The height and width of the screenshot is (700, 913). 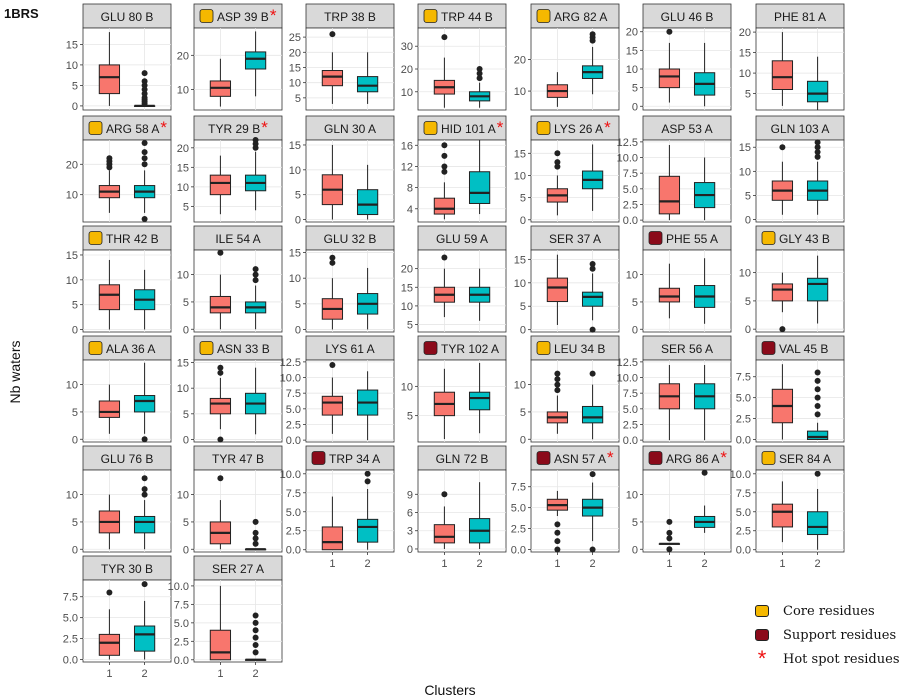 I want to click on panel-title: TRP 38 B, so click(x=350, y=17).